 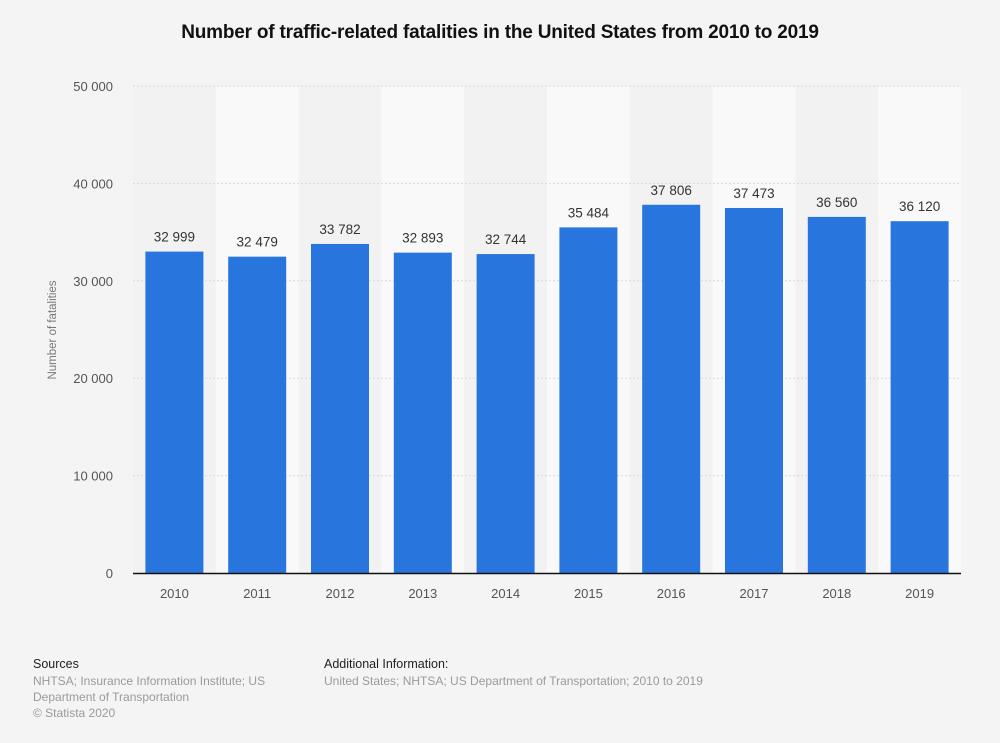 What do you see at coordinates (93, 330) in the screenshot?
I see `y-axis-ticks: 0 10 000 20 000 30 000 40 000 50 000` at bounding box center [93, 330].